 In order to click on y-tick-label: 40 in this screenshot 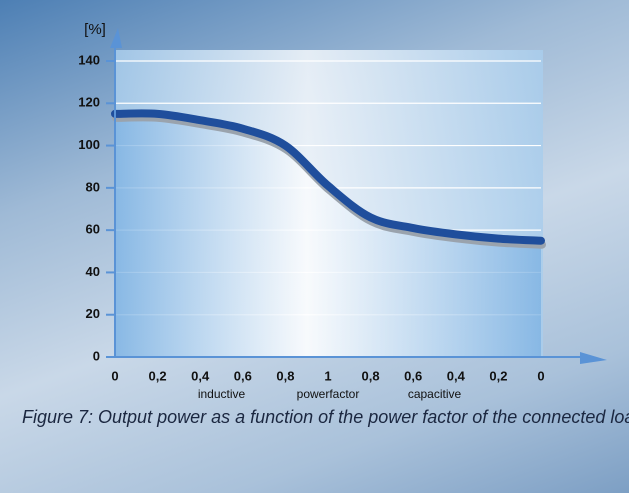, I will do `click(93, 271)`.